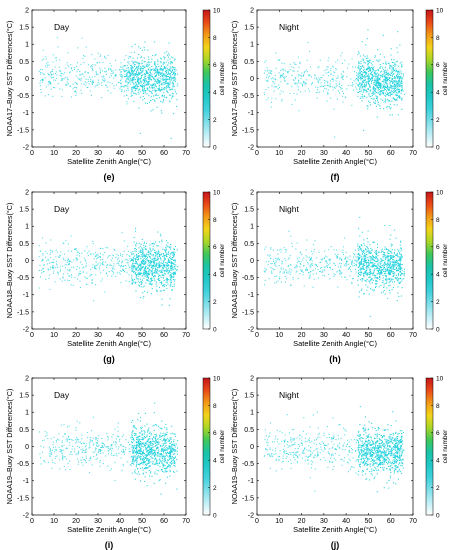  What do you see at coordinates (215, 65) in the screenshot?
I see `colorbar-tick-label: 6` at bounding box center [215, 65].